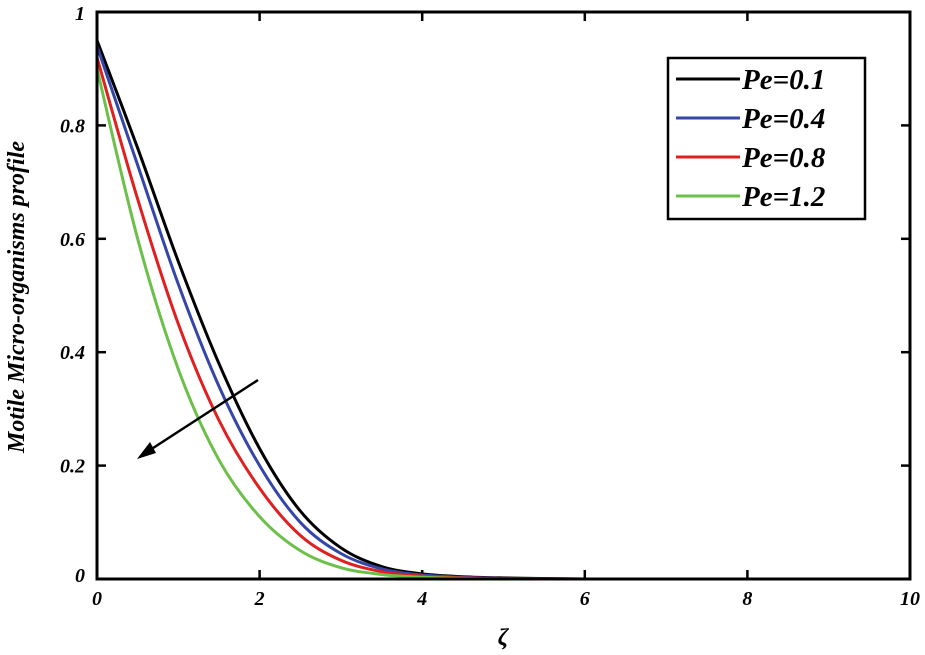 Image resolution: width=925 pixels, height=655 pixels. Describe the element at coordinates (783, 119) in the screenshot. I see `legend-label: Pe=0.4` at that location.